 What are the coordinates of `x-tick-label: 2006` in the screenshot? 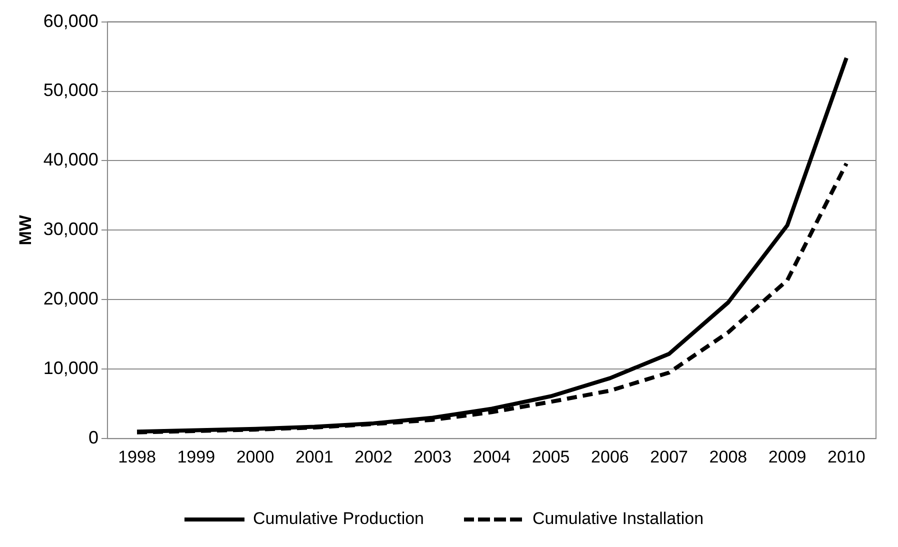 It's located at (610, 456).